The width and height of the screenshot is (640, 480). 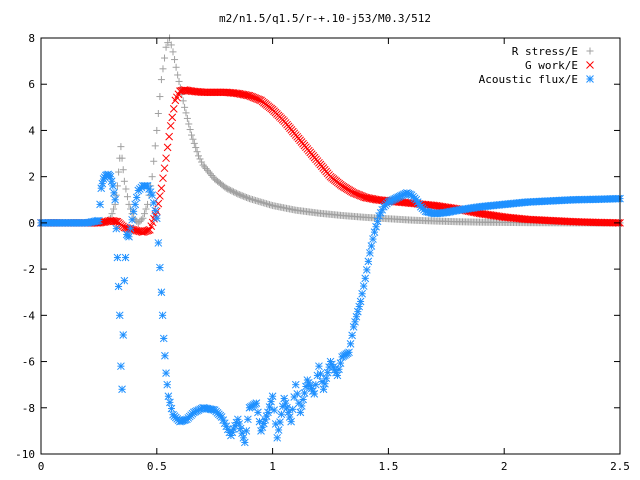 I want to click on legend-label: R stress/E, so click(x=545, y=51).